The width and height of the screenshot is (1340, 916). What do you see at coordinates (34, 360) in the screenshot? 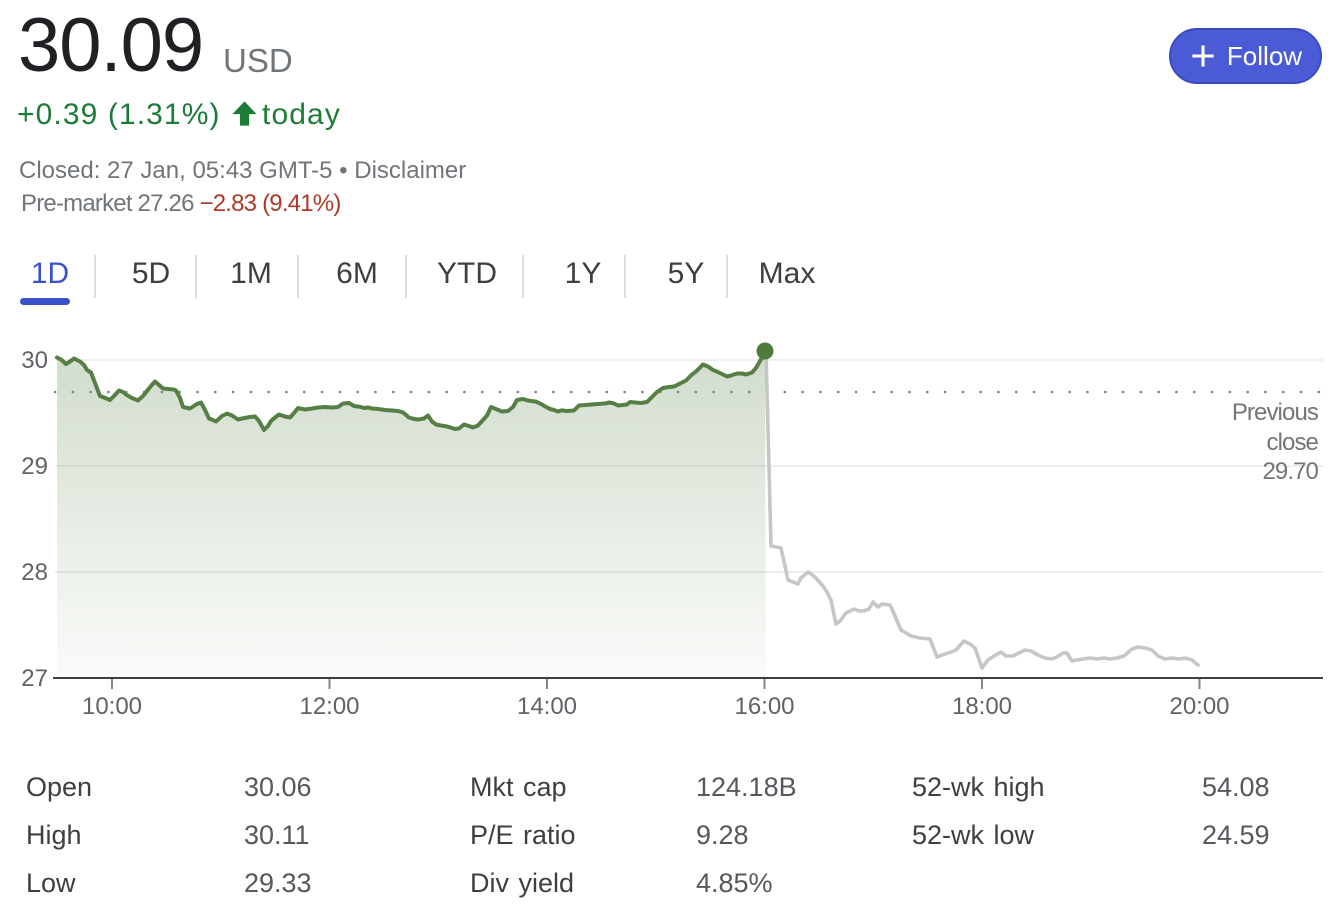
I see `svg-text: 30` at bounding box center [34, 360].